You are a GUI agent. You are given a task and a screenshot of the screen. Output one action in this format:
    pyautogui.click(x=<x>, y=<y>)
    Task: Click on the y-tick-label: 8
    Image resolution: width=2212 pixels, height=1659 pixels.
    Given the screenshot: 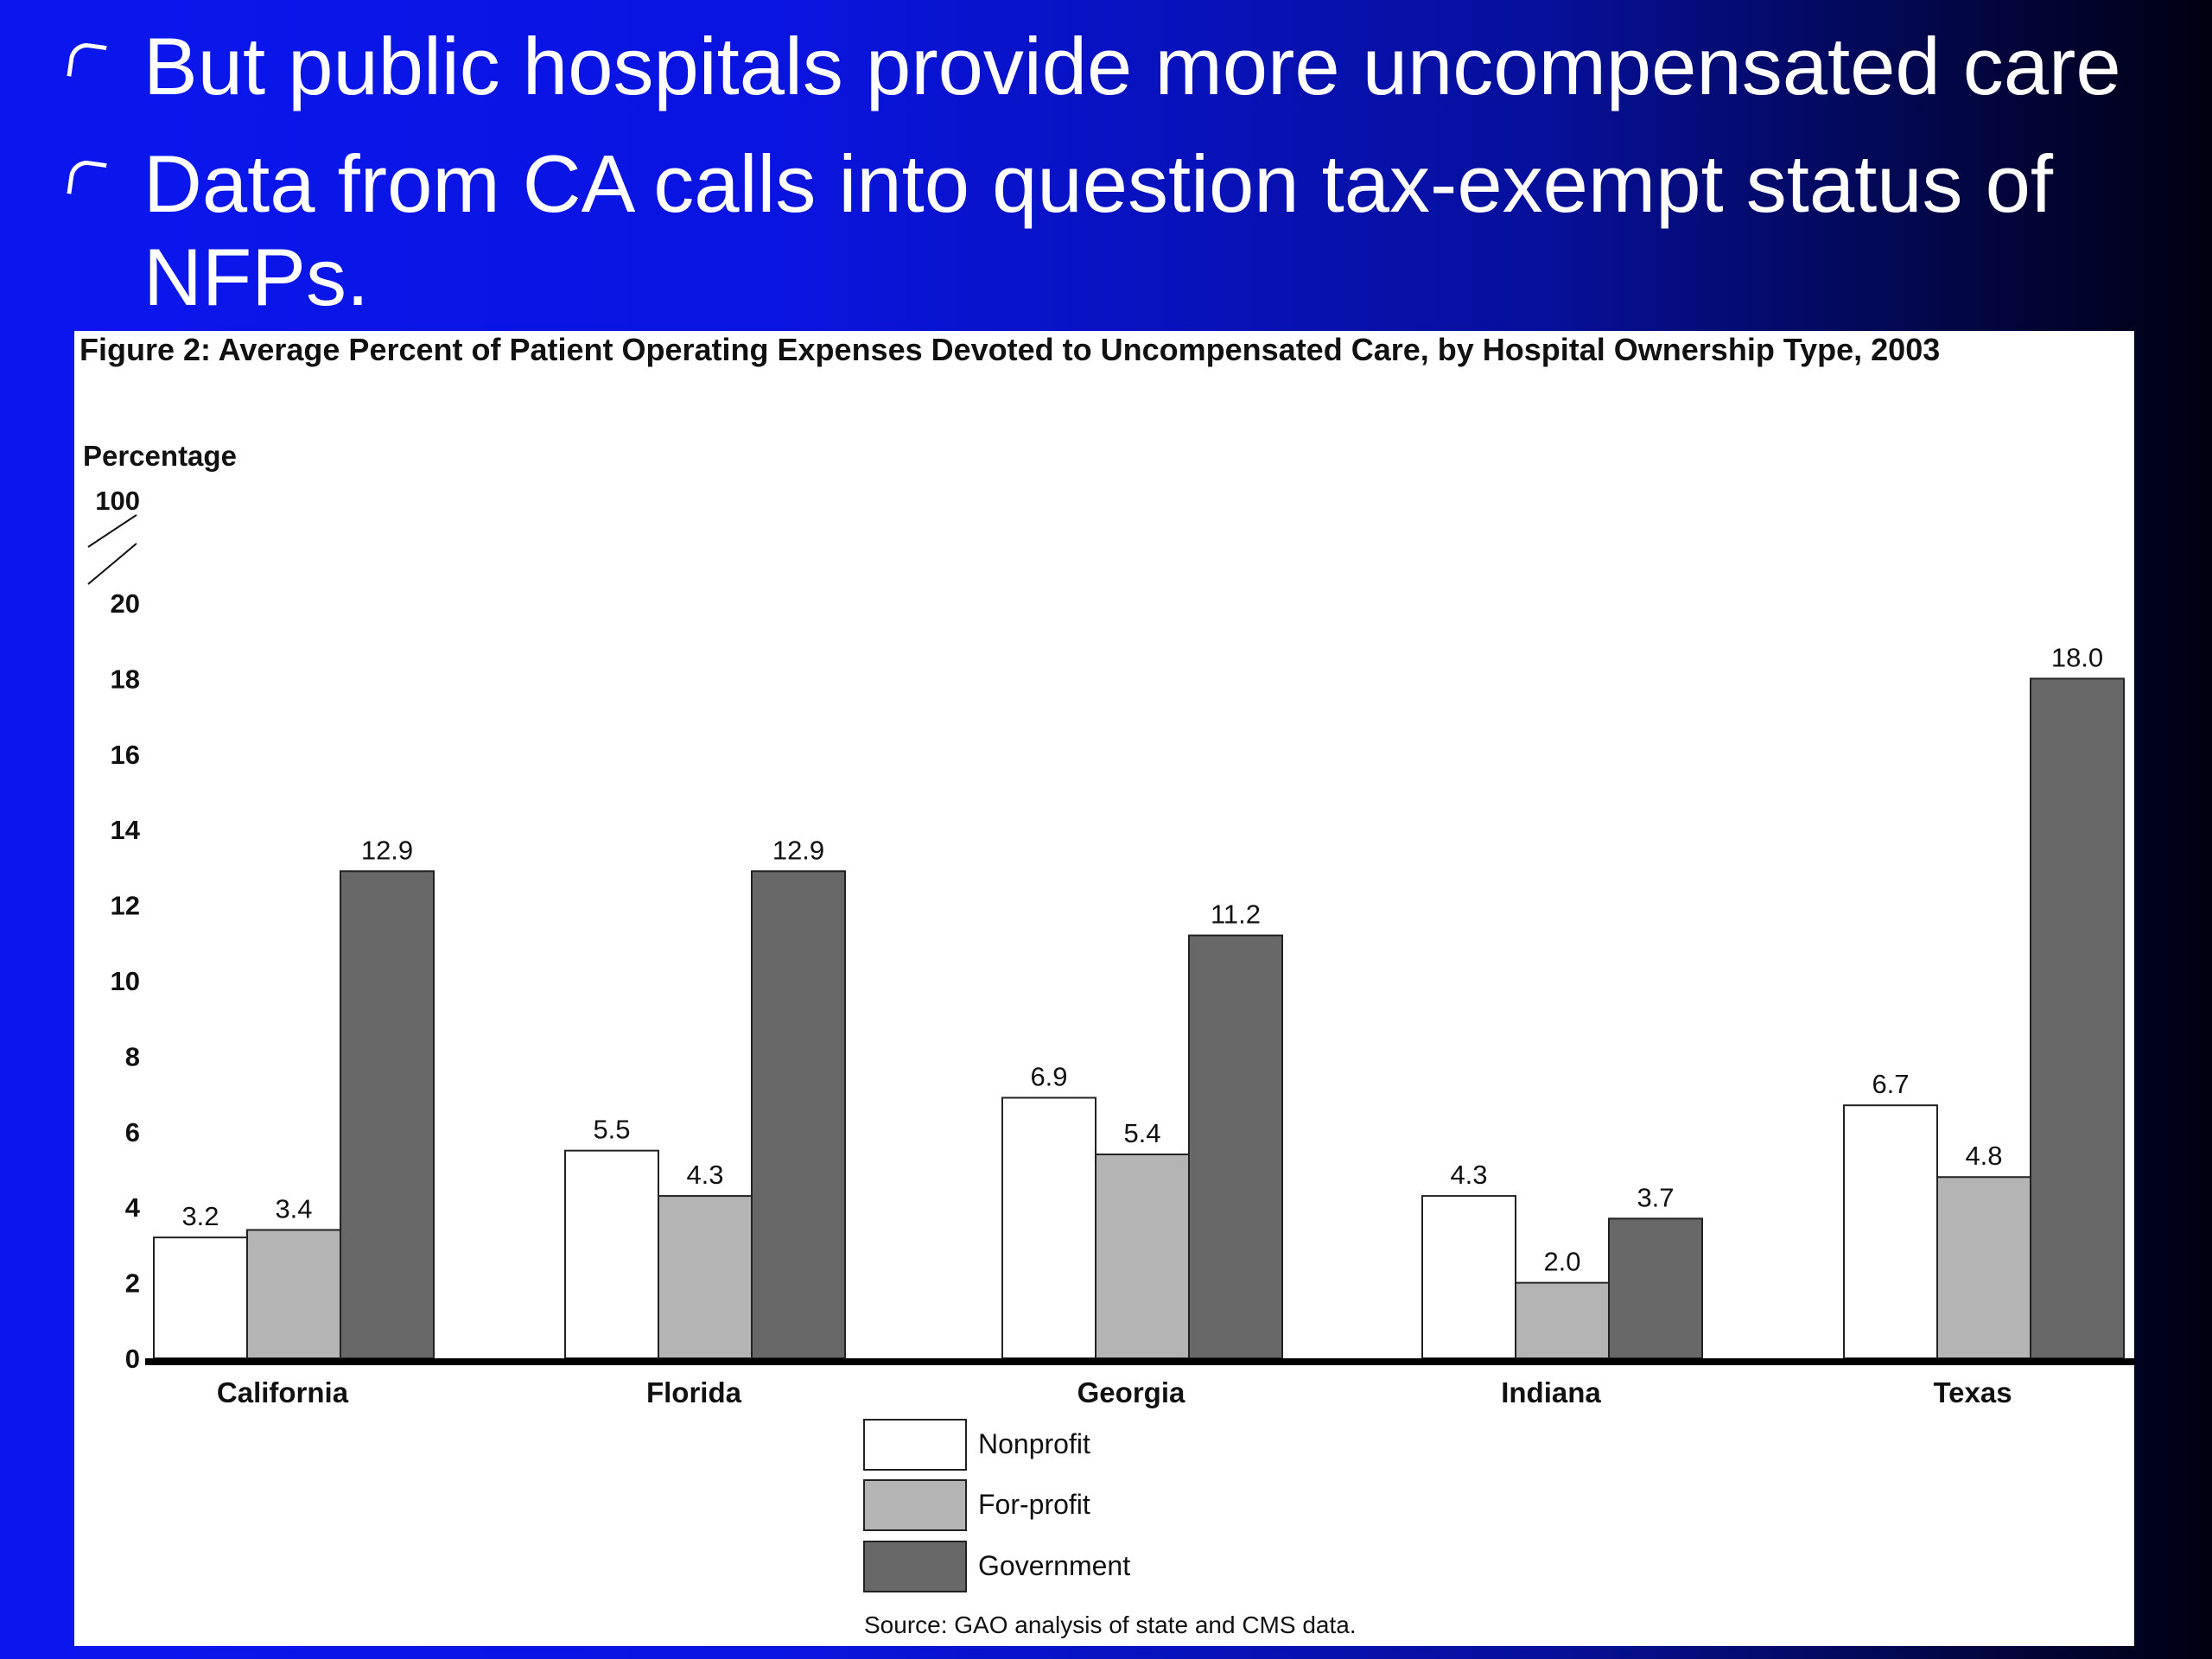 What is the action you would take?
    pyautogui.click(x=132, y=1056)
    